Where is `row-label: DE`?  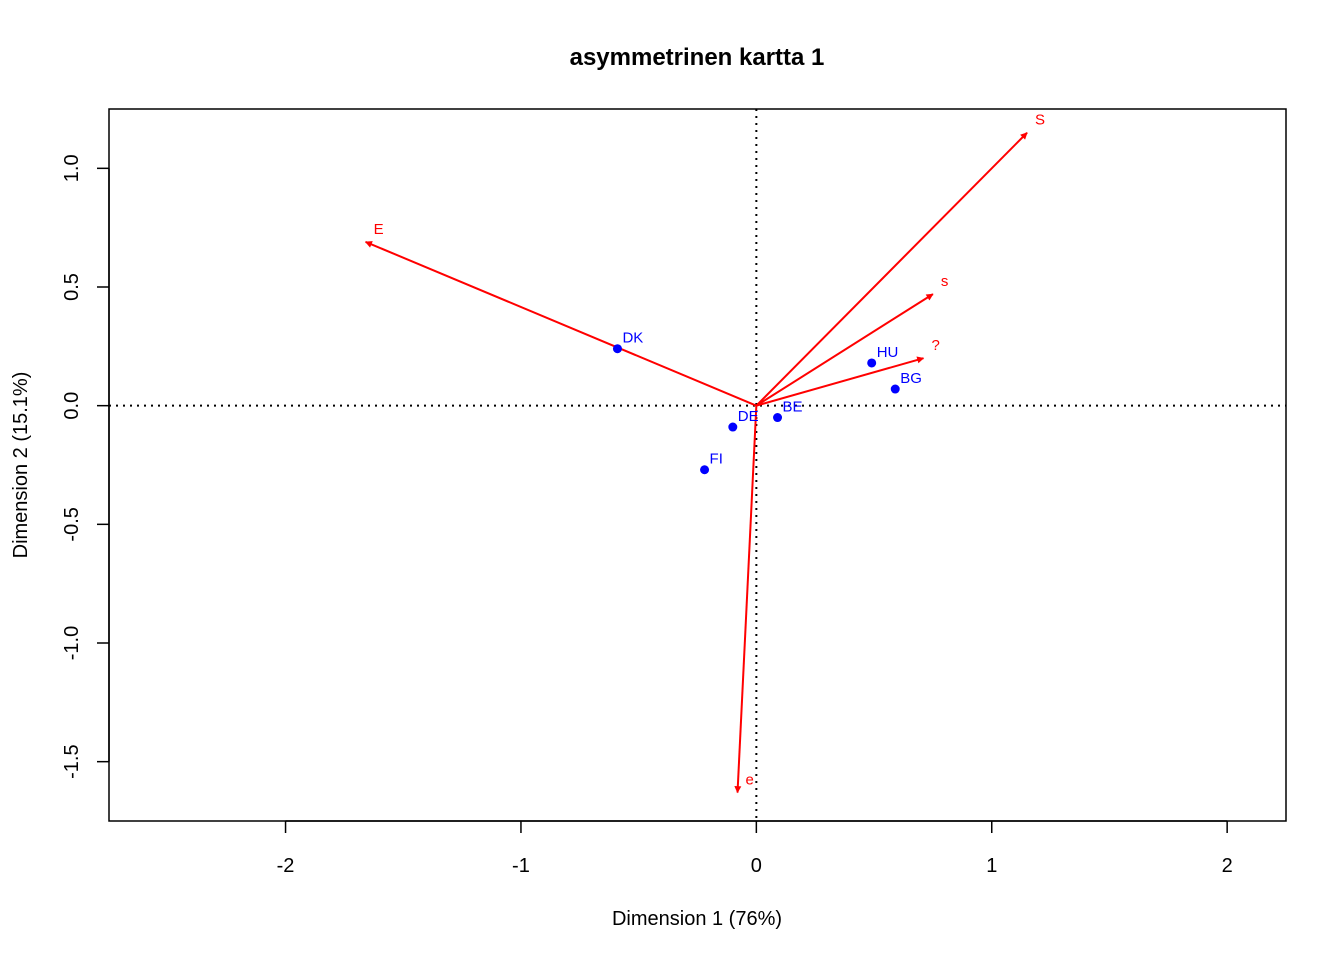
row-label: DE is located at coordinates (748, 416).